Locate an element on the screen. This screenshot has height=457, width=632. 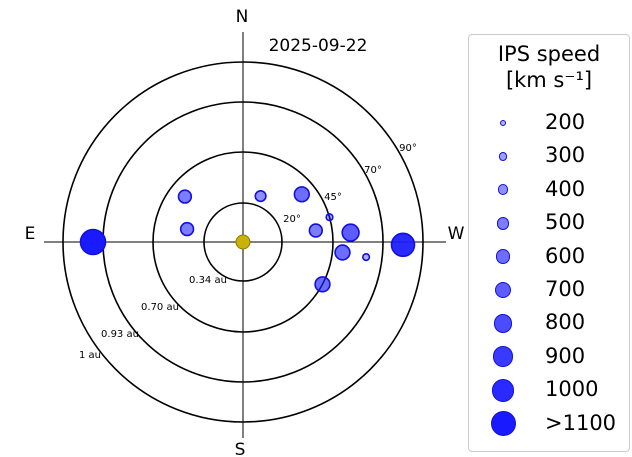
legend-entry: 600 is located at coordinates (549, 257).